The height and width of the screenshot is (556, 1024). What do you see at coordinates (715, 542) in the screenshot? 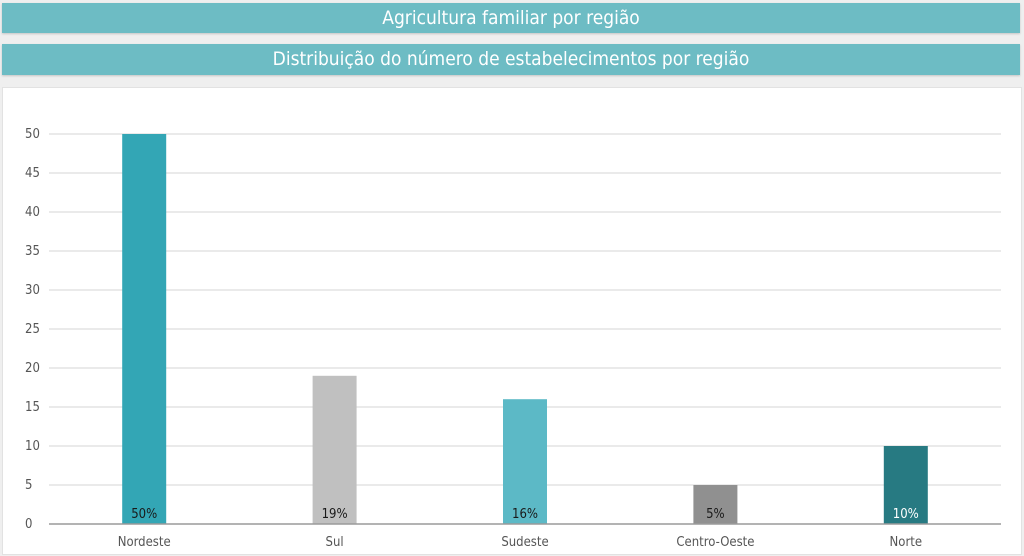
I see `x-tick-label: Centro-Oeste` at bounding box center [715, 542].